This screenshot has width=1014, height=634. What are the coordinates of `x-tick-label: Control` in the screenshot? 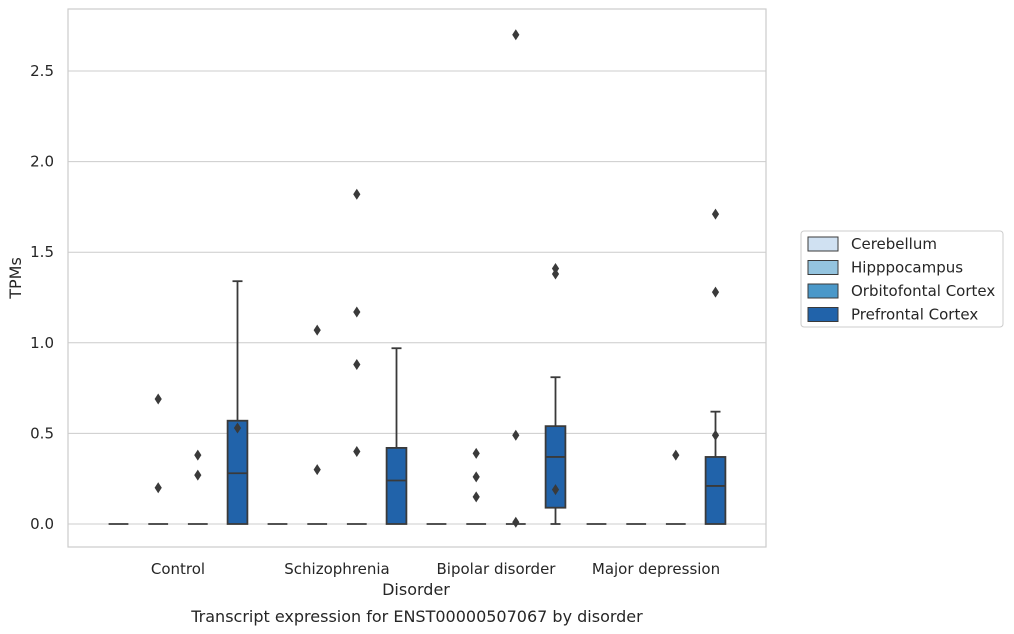 It's located at (178, 569).